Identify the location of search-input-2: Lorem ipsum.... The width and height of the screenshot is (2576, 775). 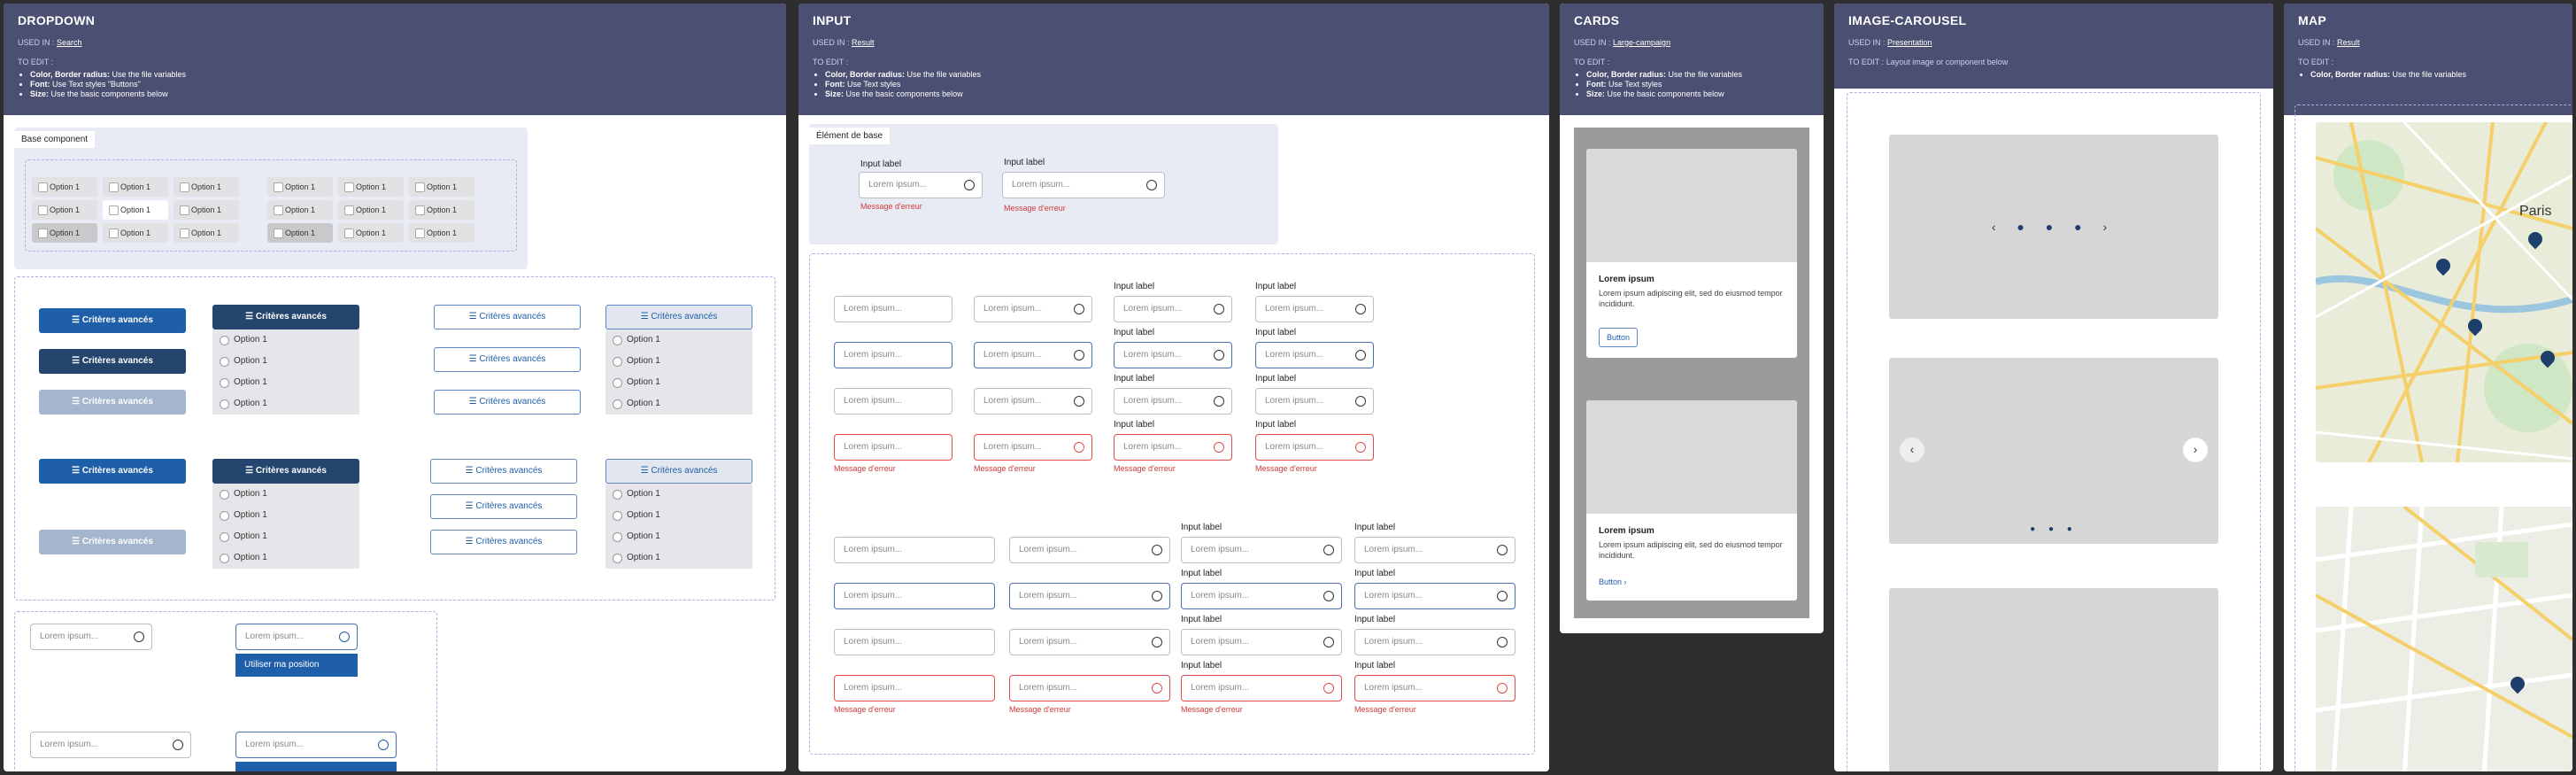
(110, 745).